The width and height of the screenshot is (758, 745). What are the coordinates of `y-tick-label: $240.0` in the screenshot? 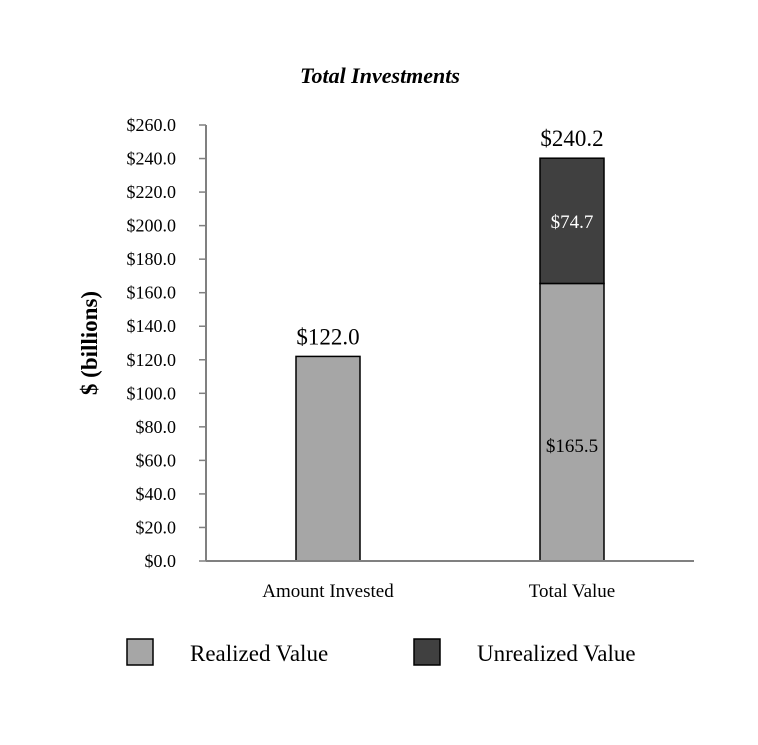 It's located at (152, 159).